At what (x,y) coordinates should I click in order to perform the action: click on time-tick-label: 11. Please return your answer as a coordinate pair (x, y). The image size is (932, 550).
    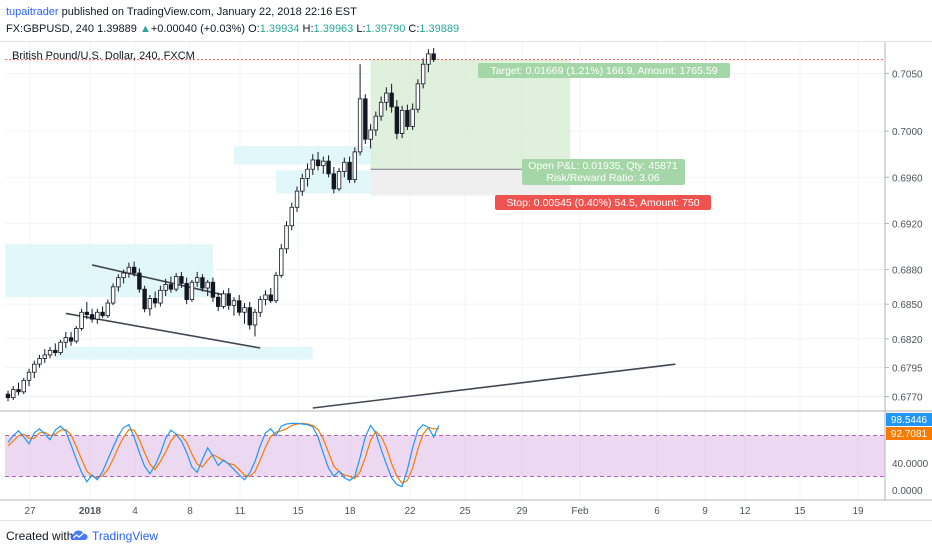
    Looking at the image, I should click on (240, 511).